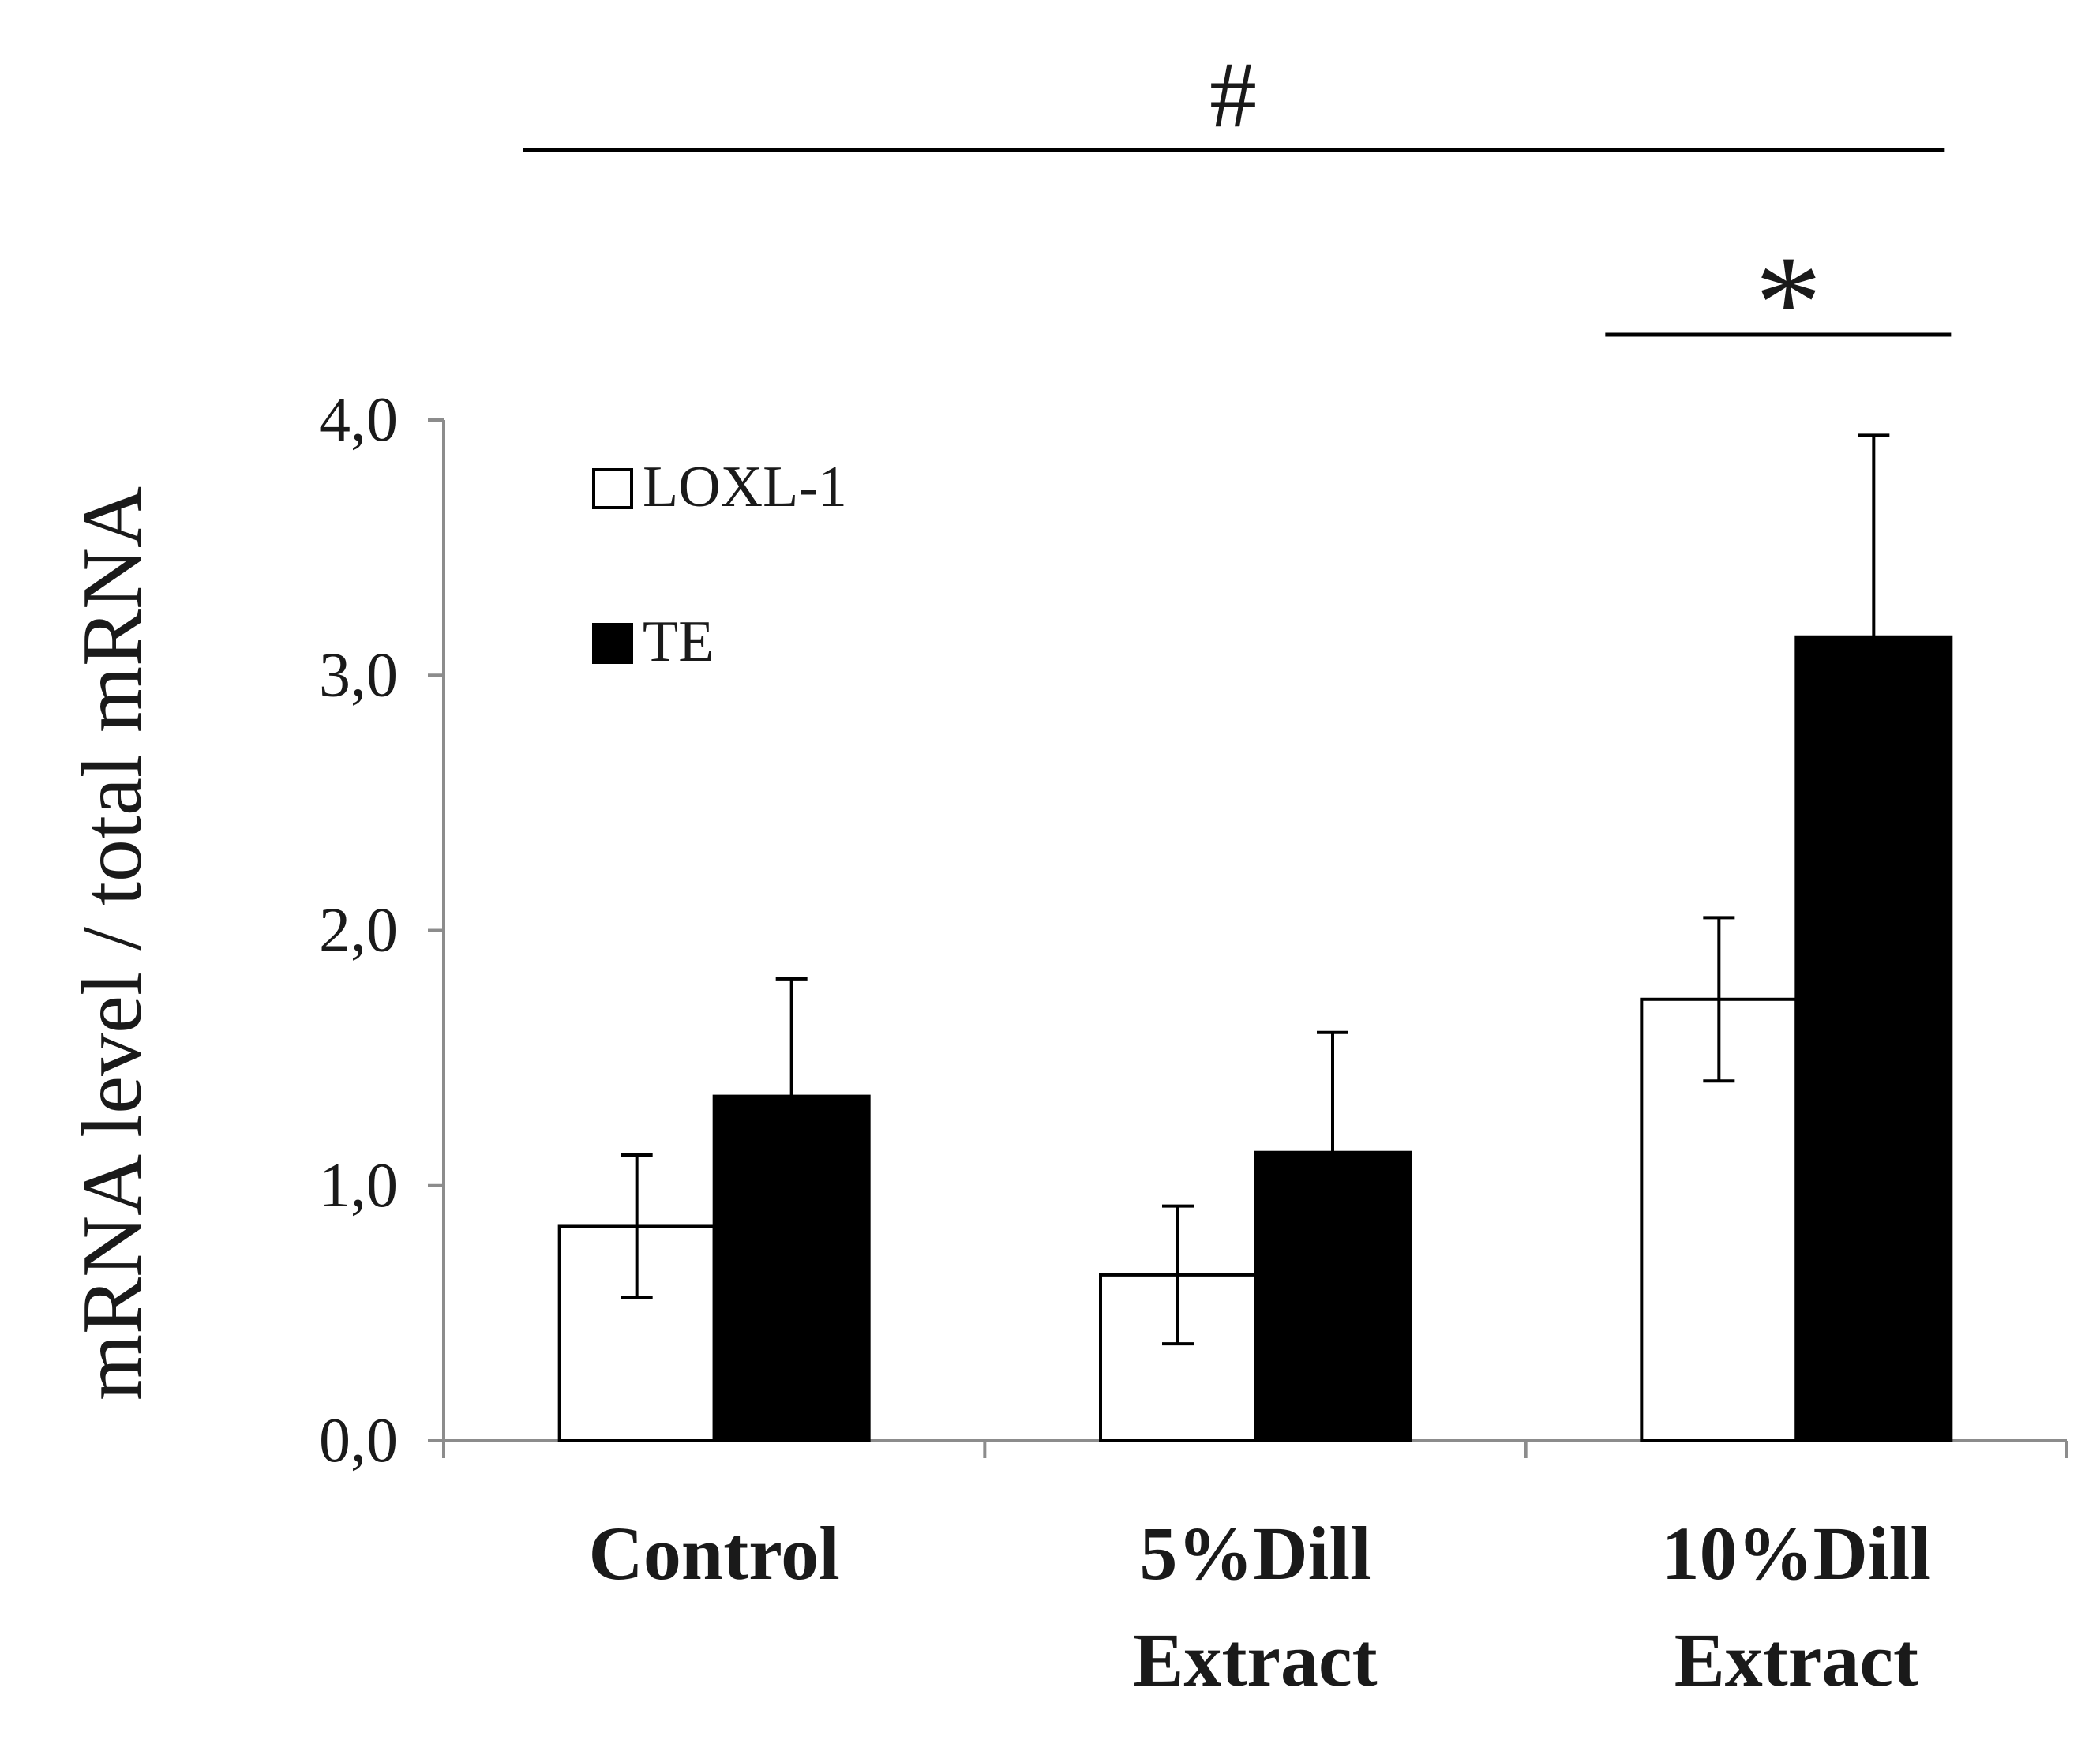 This screenshot has width=2100, height=1755. What do you see at coordinates (612, 643) in the screenshot?
I see `legend-swatch-te` at bounding box center [612, 643].